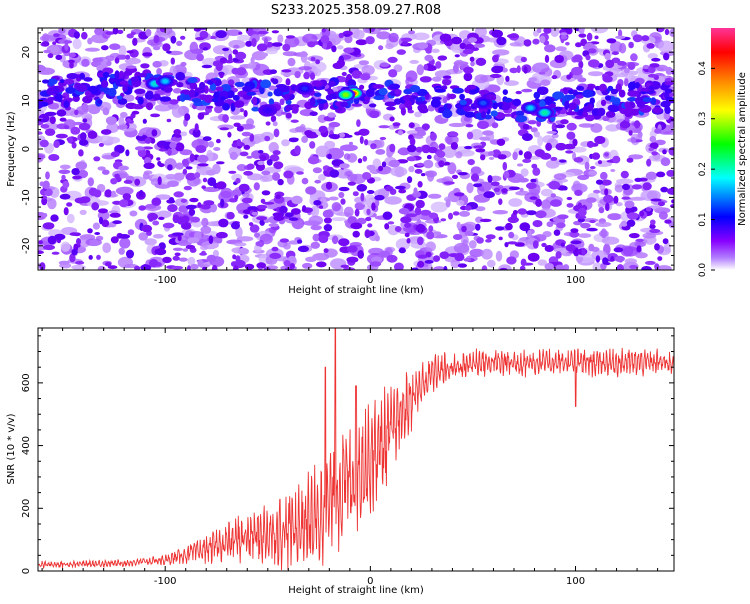  I want to click on heatmap-peak, so click(544, 112).